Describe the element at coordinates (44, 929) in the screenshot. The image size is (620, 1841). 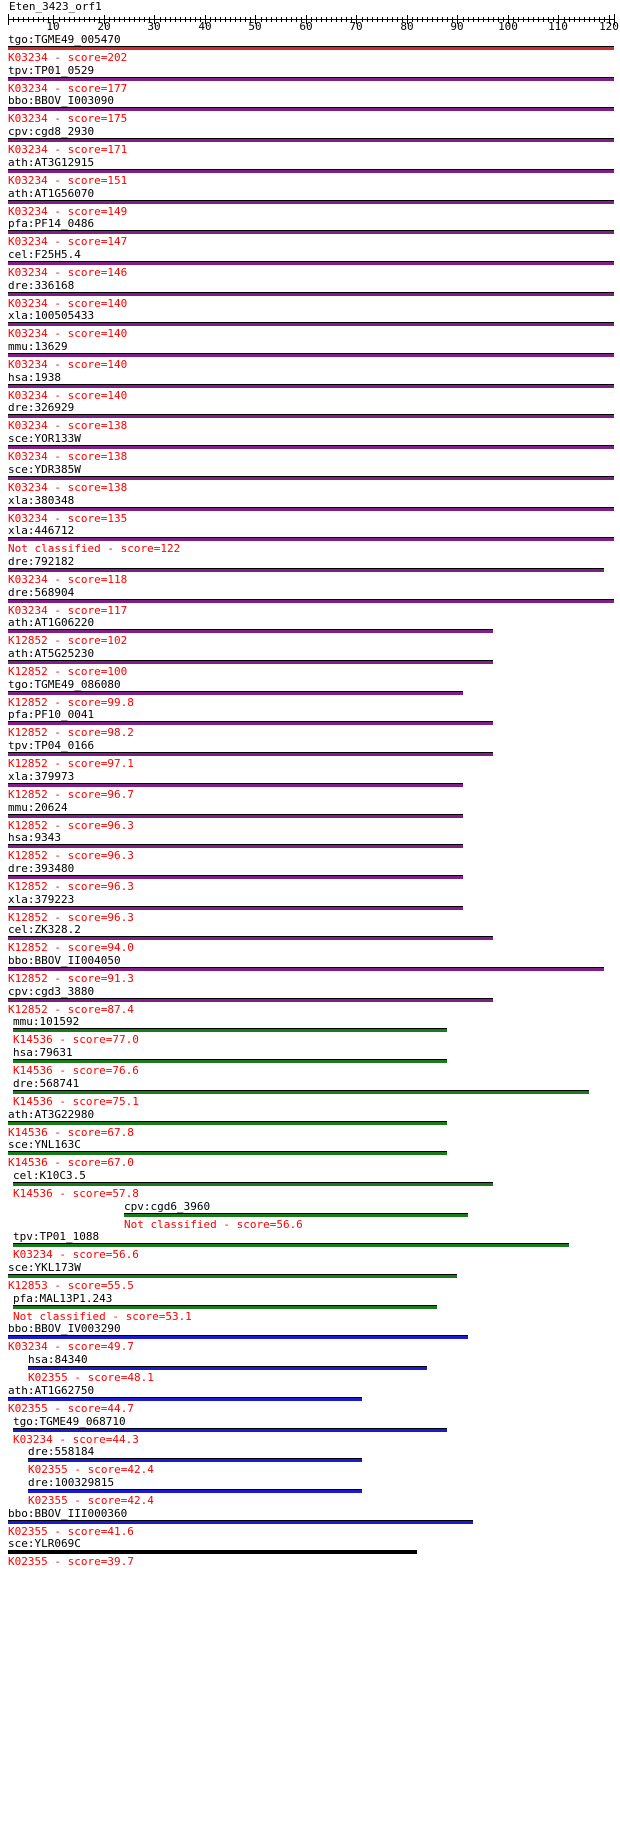
I see `hit-name-link: cel:ZK328.2` at that location.